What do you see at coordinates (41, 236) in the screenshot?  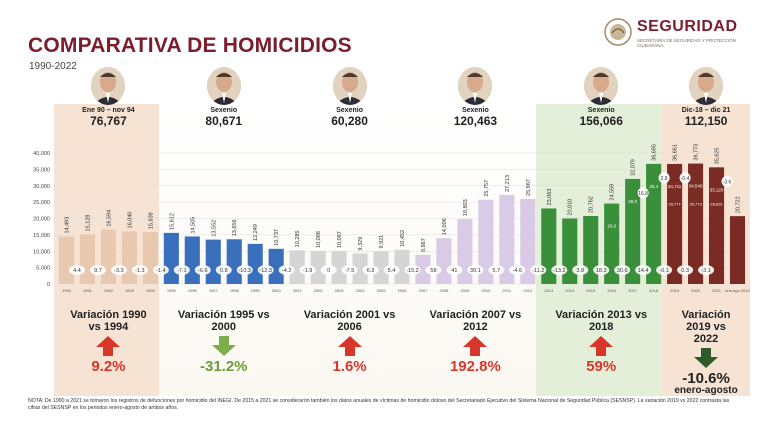 I see `y-tick-label: 15,000` at bounding box center [41, 236].